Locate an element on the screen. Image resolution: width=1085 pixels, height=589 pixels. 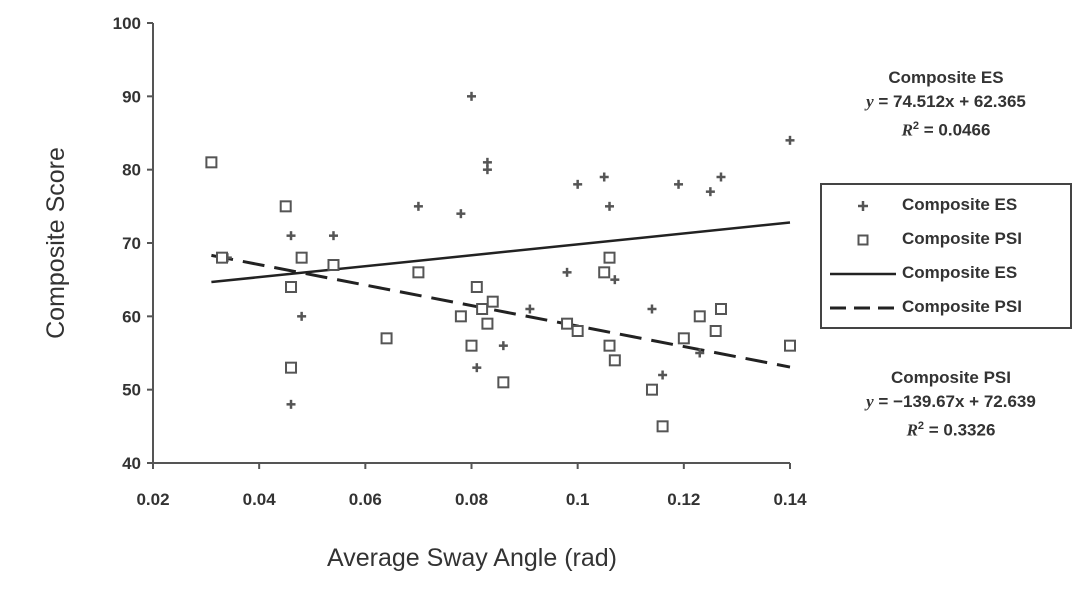
psi-r-squared: R2 = 0.3326 is located at coordinates (951, 430).